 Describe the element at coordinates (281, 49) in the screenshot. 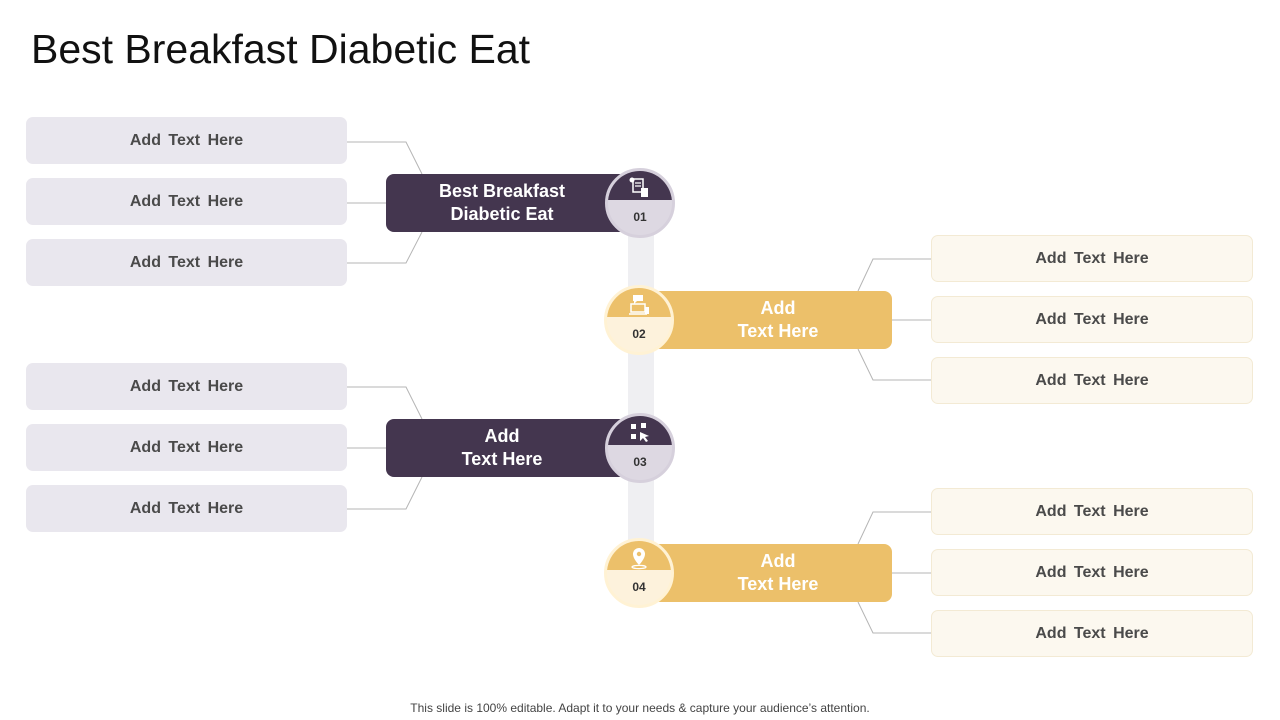

I see `page-title: Best Breakfast Diabetic Eat` at that location.